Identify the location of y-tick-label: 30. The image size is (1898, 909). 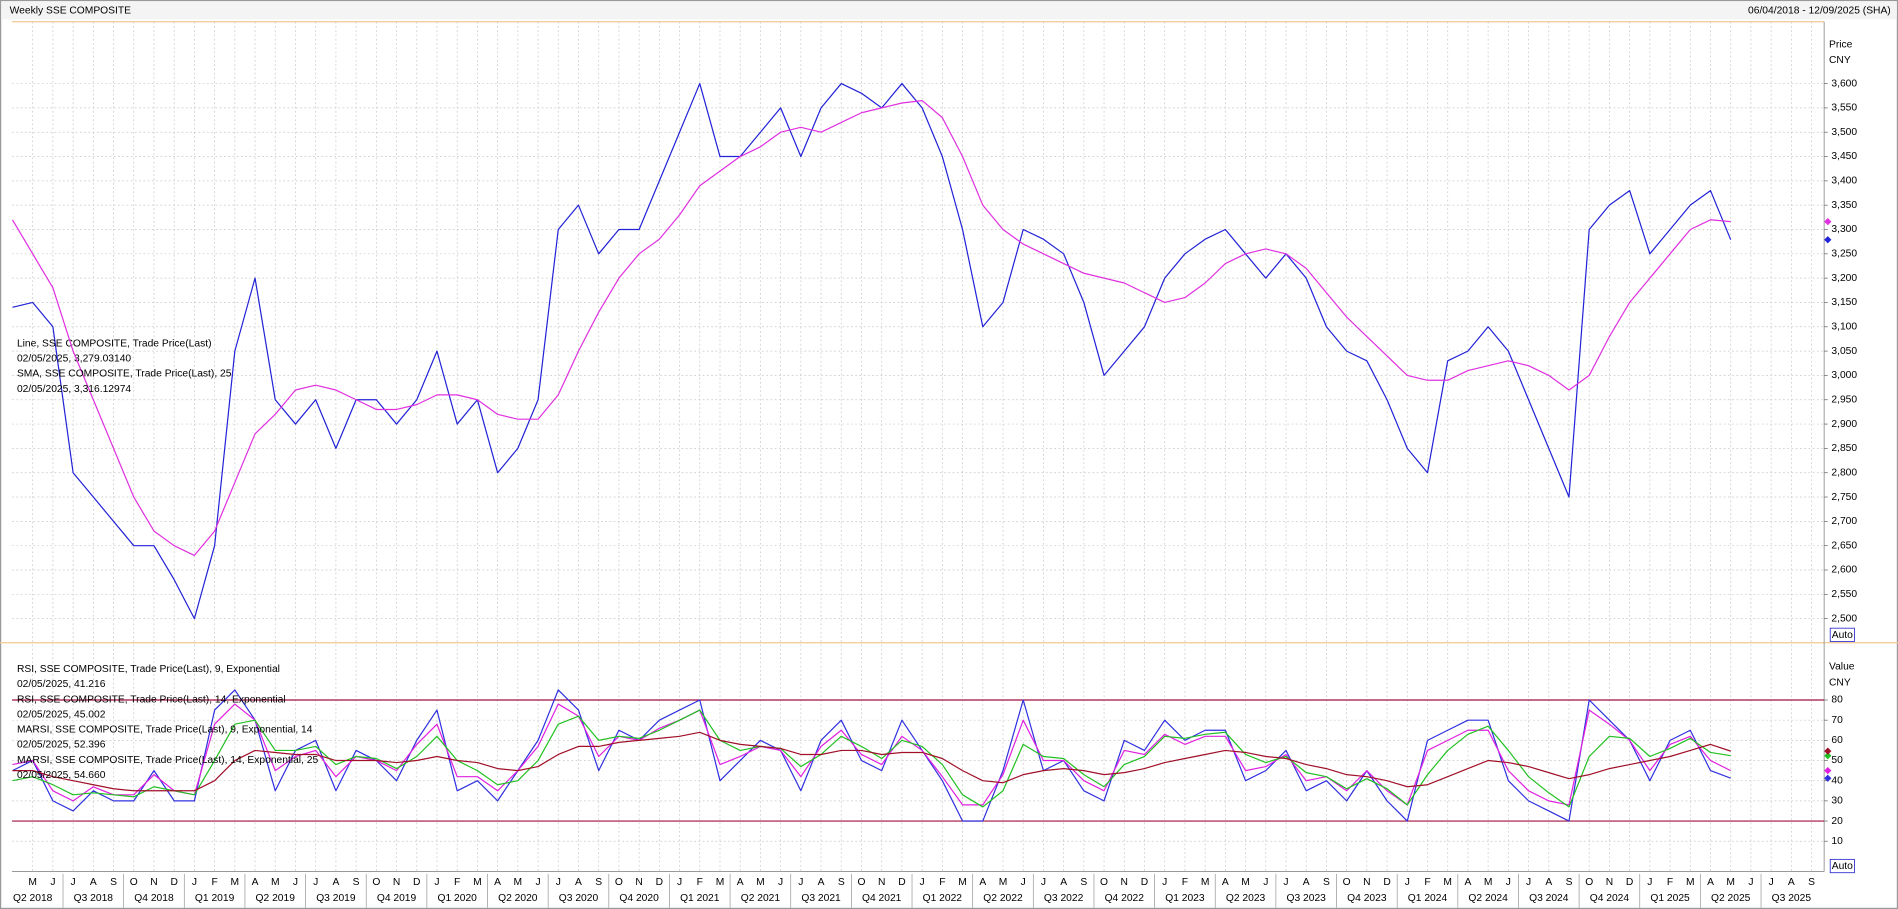
(1837, 801).